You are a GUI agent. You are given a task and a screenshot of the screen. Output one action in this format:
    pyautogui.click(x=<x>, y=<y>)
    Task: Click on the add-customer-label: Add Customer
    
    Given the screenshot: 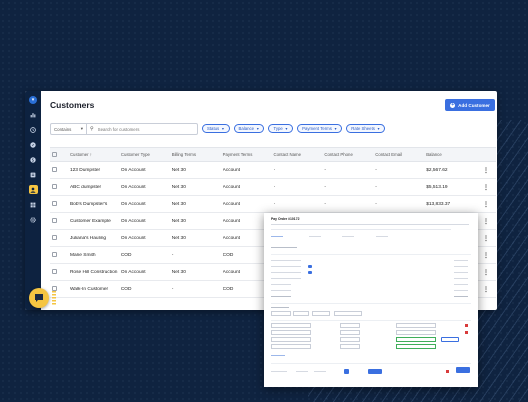 What is the action you would take?
    pyautogui.click(x=474, y=105)
    